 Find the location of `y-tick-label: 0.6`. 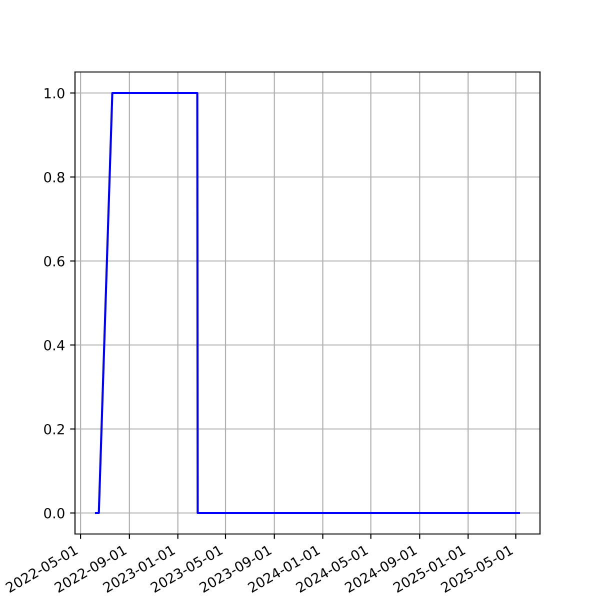

y-tick-label: 0.6 is located at coordinates (54, 261).